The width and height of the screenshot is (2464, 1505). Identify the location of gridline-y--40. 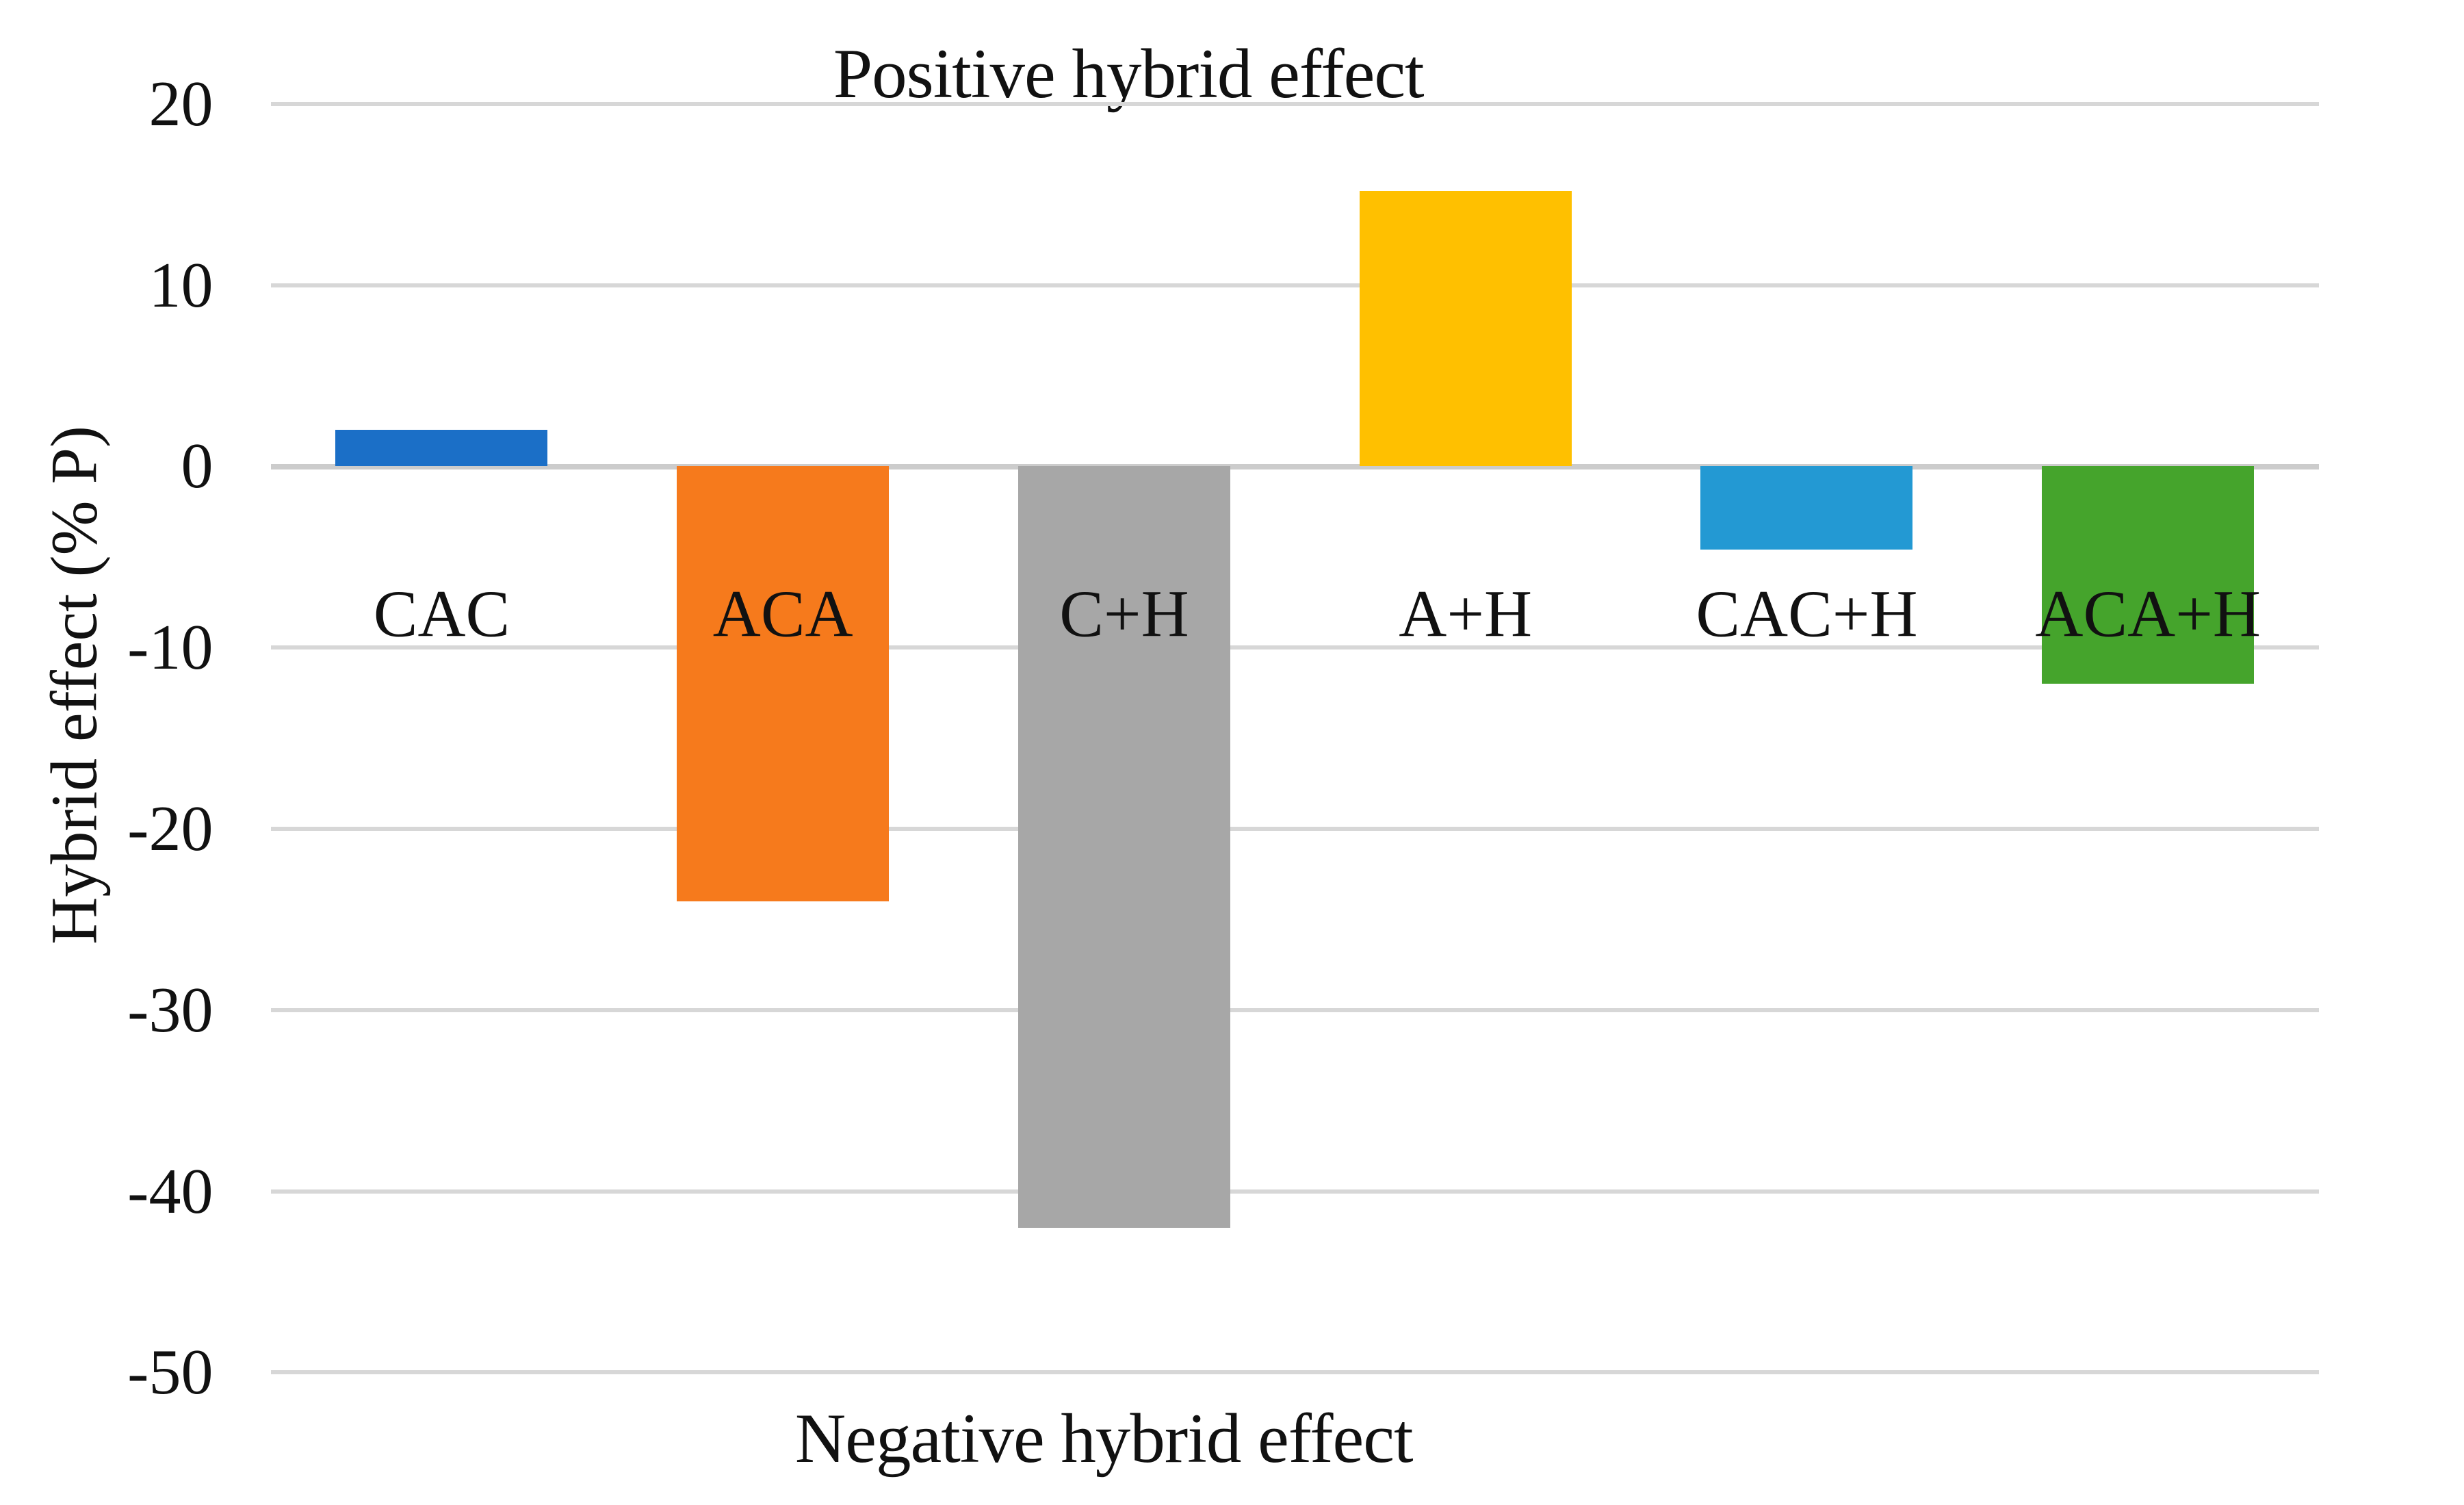
(1295, 1191).